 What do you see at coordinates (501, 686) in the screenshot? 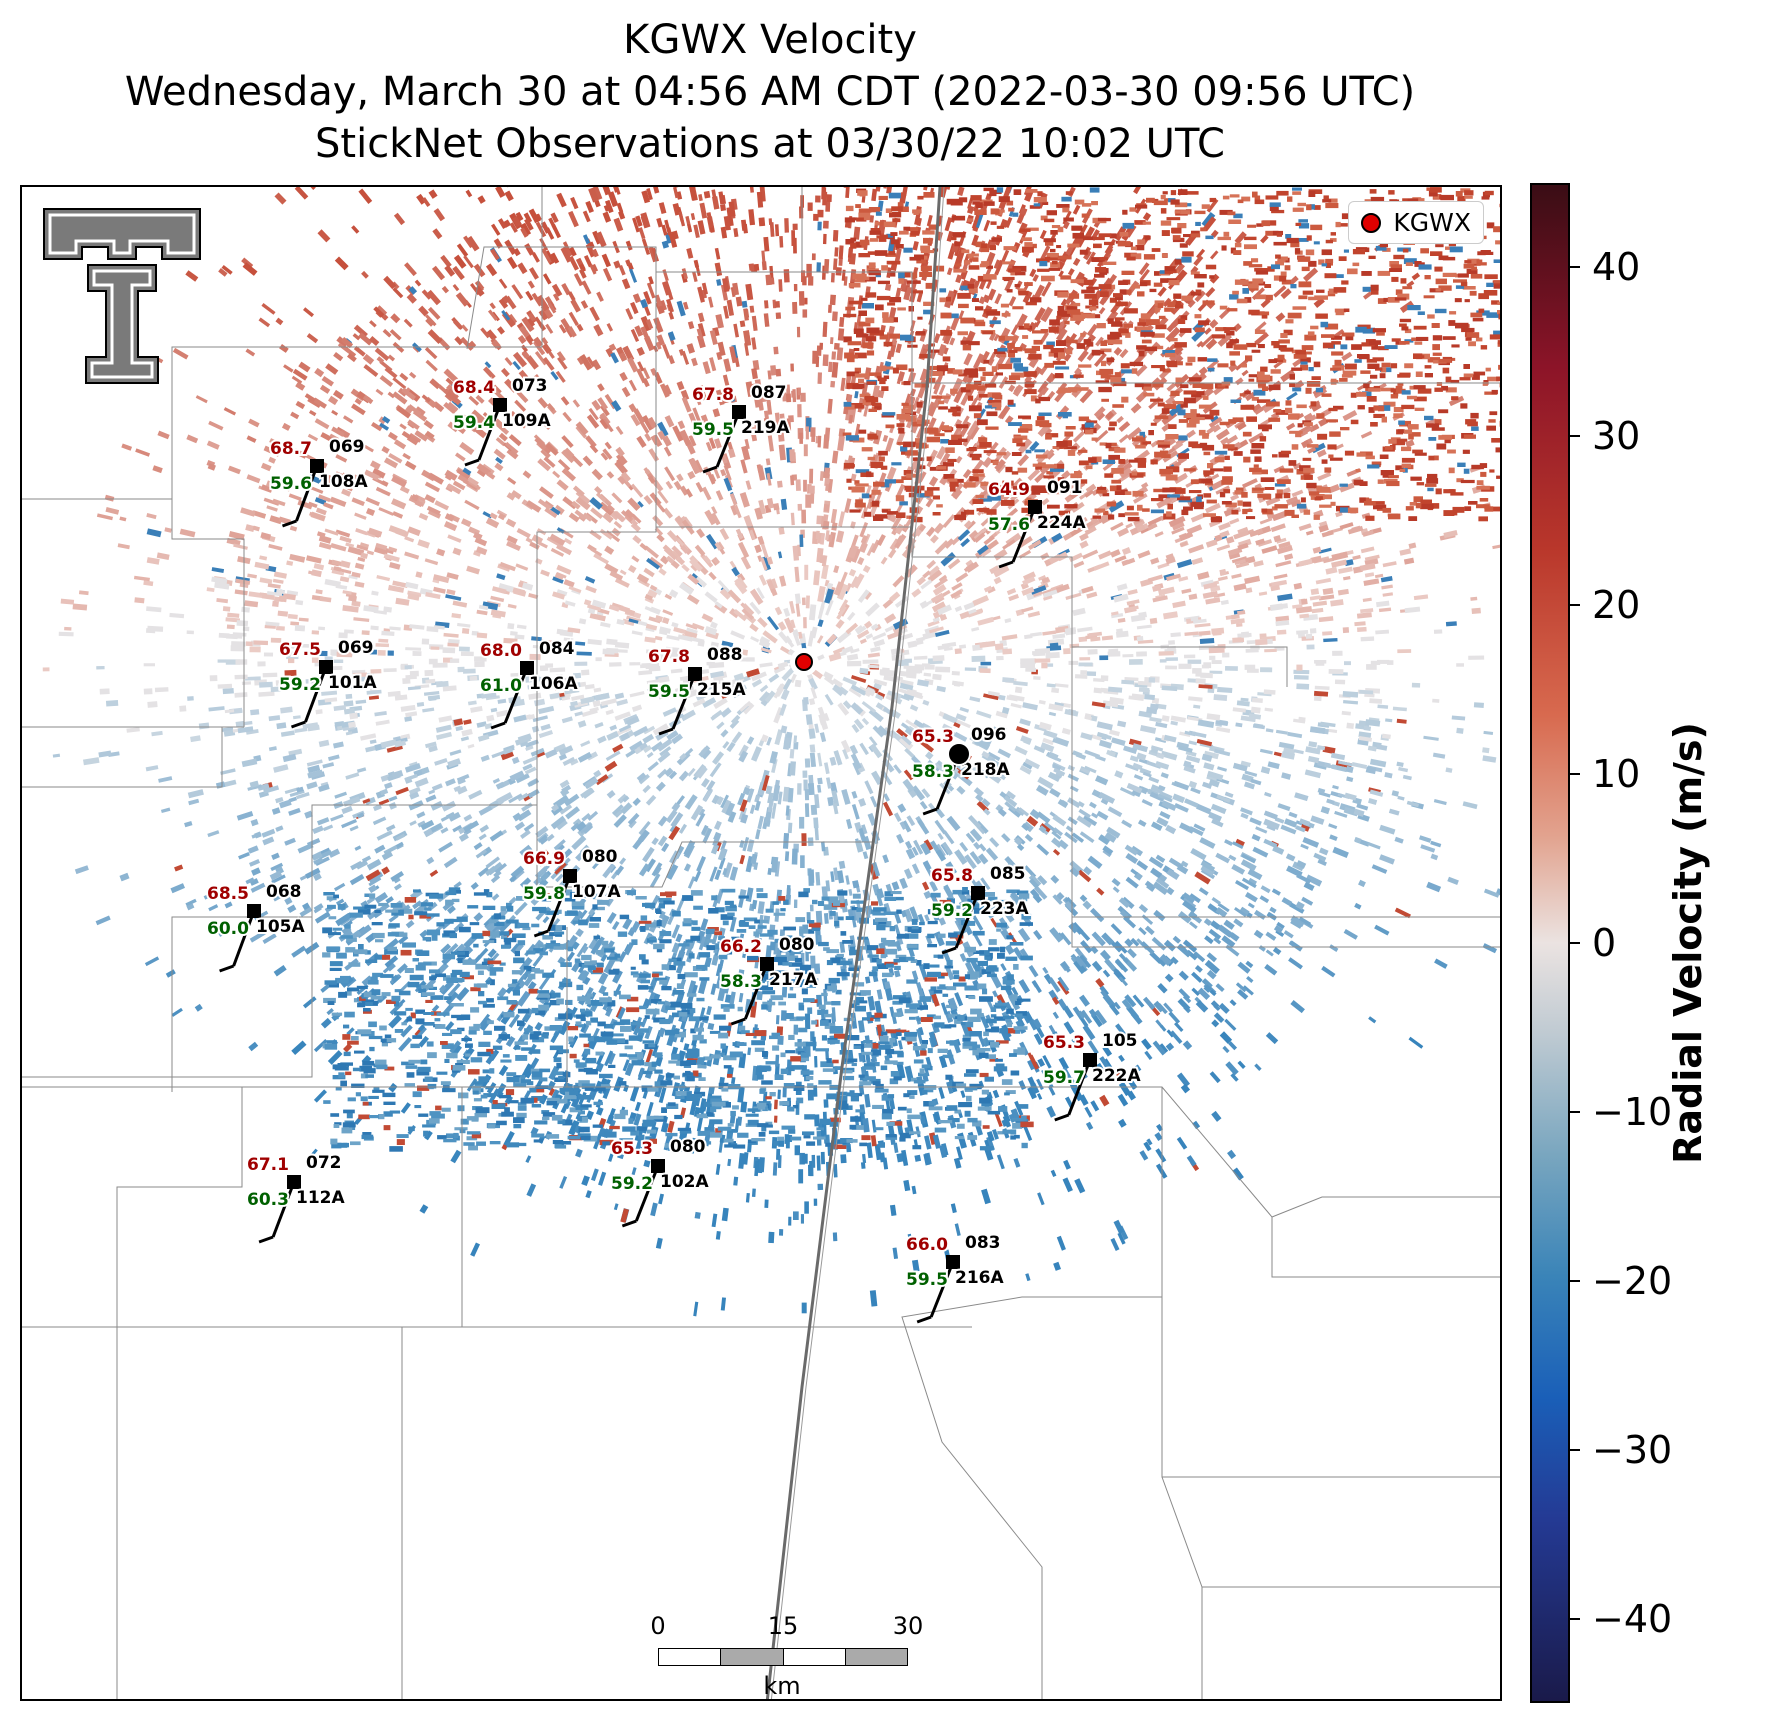
I see `station-dewpoint-halo: 61.0` at bounding box center [501, 686].